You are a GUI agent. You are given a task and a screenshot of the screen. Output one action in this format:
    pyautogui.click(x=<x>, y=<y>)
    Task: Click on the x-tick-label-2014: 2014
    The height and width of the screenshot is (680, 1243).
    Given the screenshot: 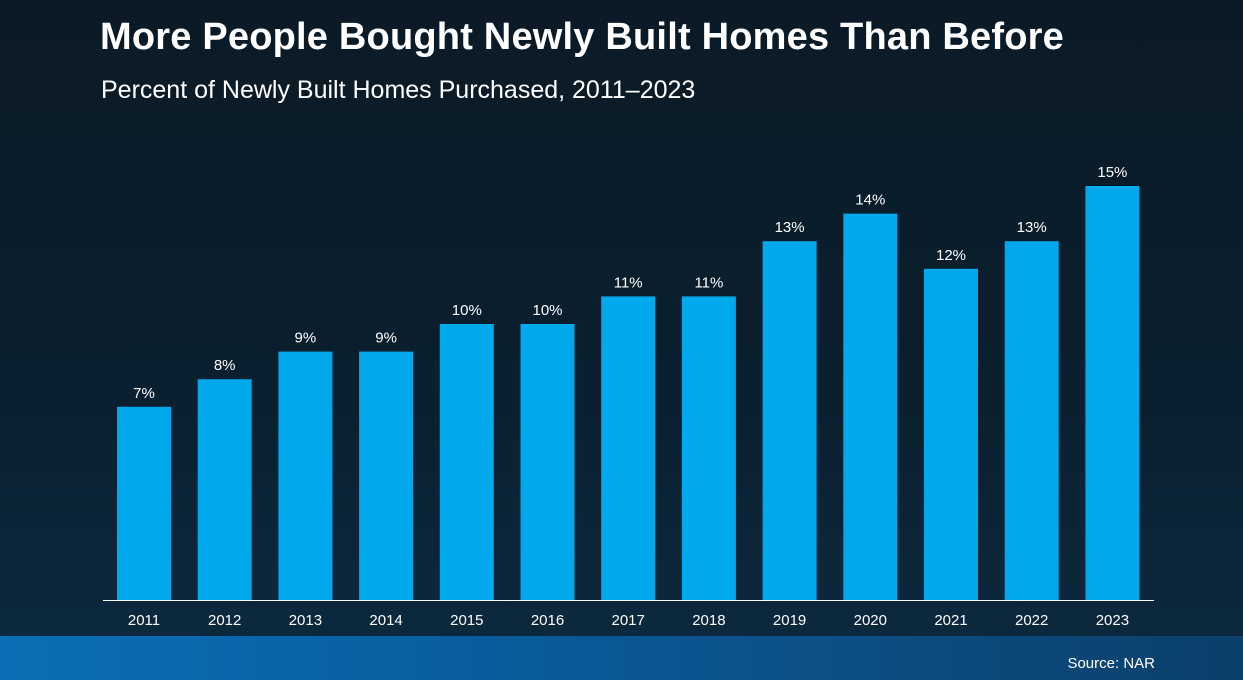 What is the action you would take?
    pyautogui.click(x=385, y=620)
    